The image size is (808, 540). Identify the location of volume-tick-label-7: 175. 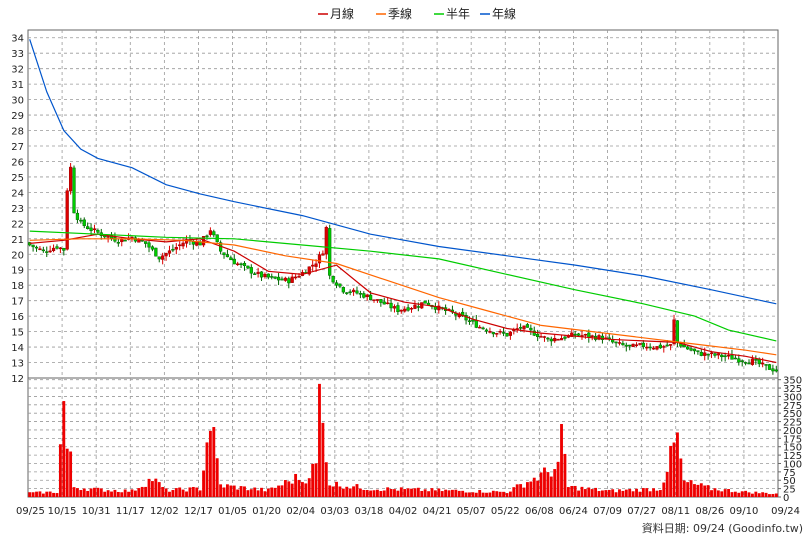
(792, 439).